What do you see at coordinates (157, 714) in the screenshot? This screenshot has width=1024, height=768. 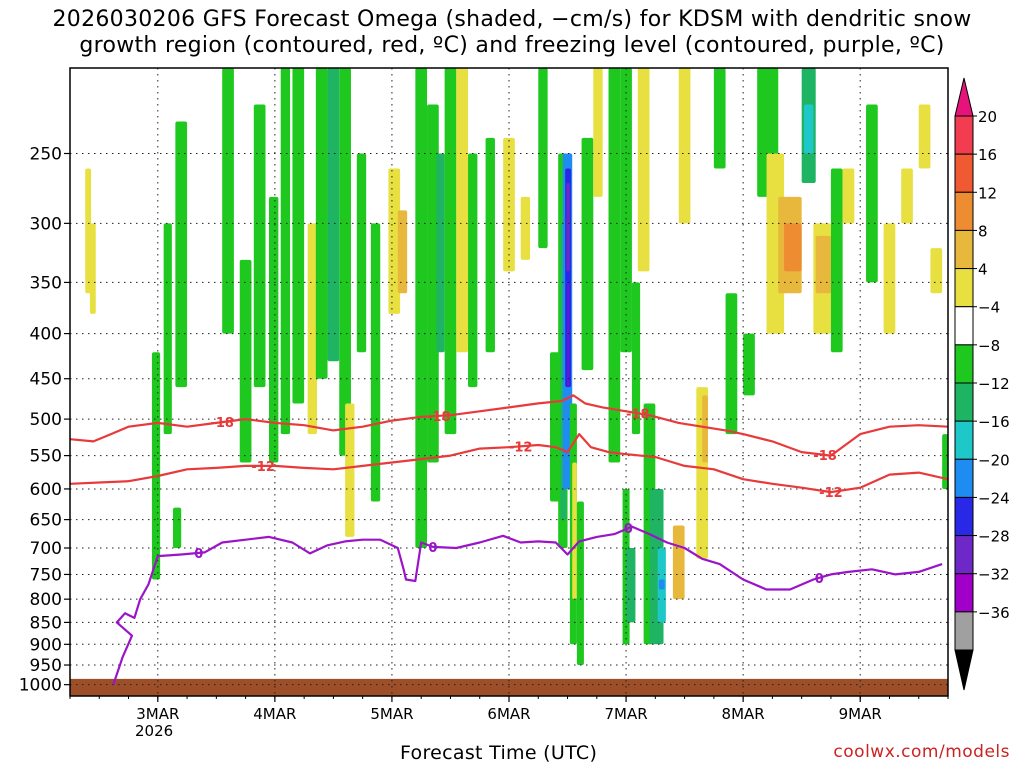 I see `x-tick-label: 3MAR` at bounding box center [157, 714].